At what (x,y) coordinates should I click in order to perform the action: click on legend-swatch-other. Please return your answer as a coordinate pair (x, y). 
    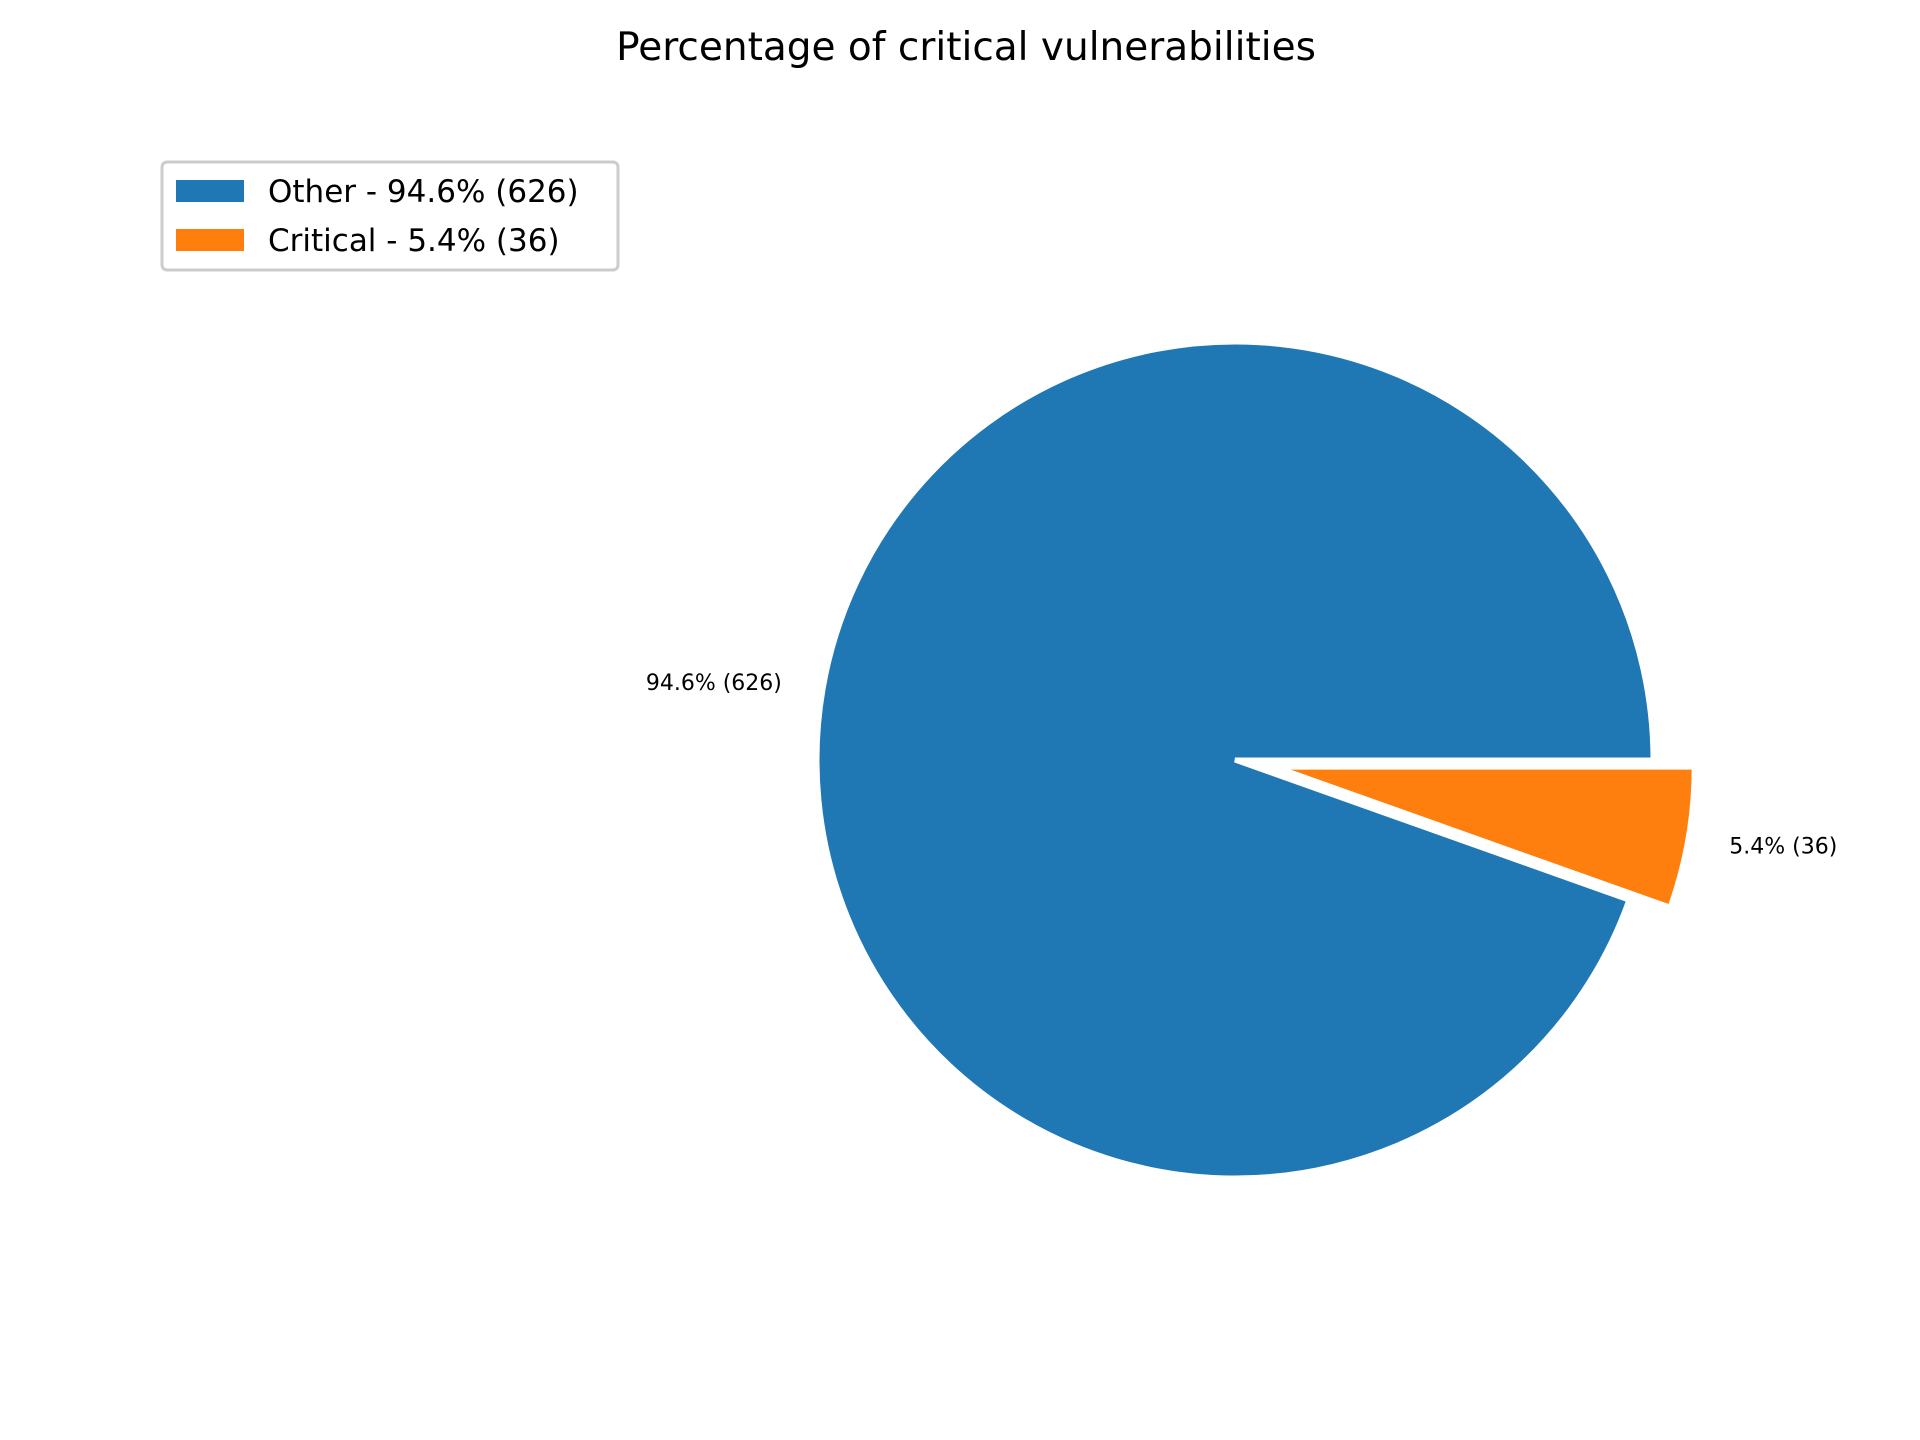
    Looking at the image, I should click on (210, 191).